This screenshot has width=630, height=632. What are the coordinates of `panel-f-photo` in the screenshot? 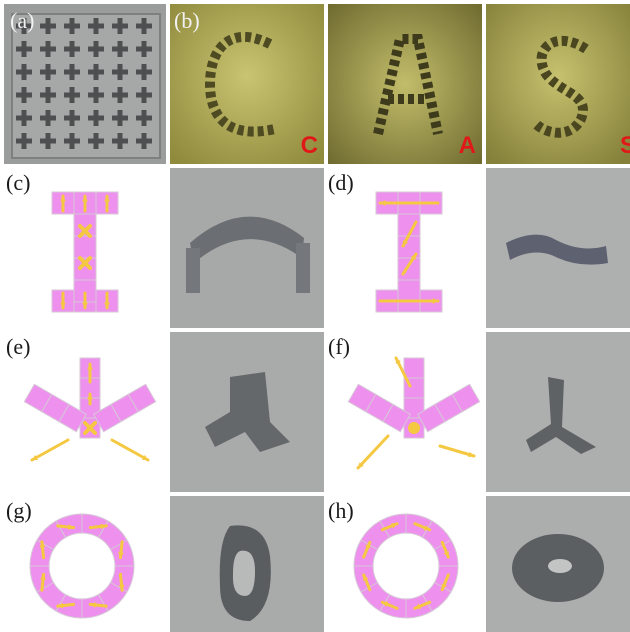 It's located at (558, 412).